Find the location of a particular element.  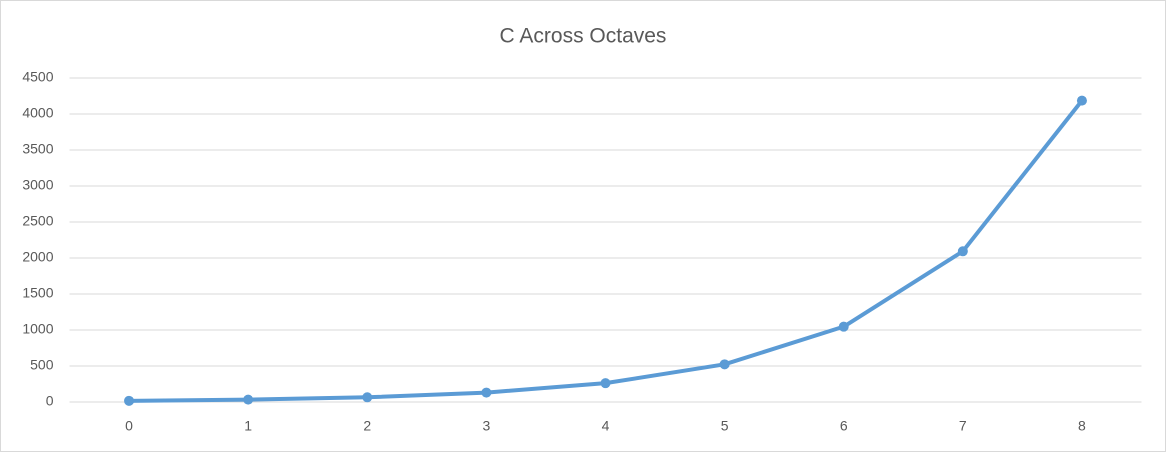

x-tick-label: 4 is located at coordinates (606, 426).